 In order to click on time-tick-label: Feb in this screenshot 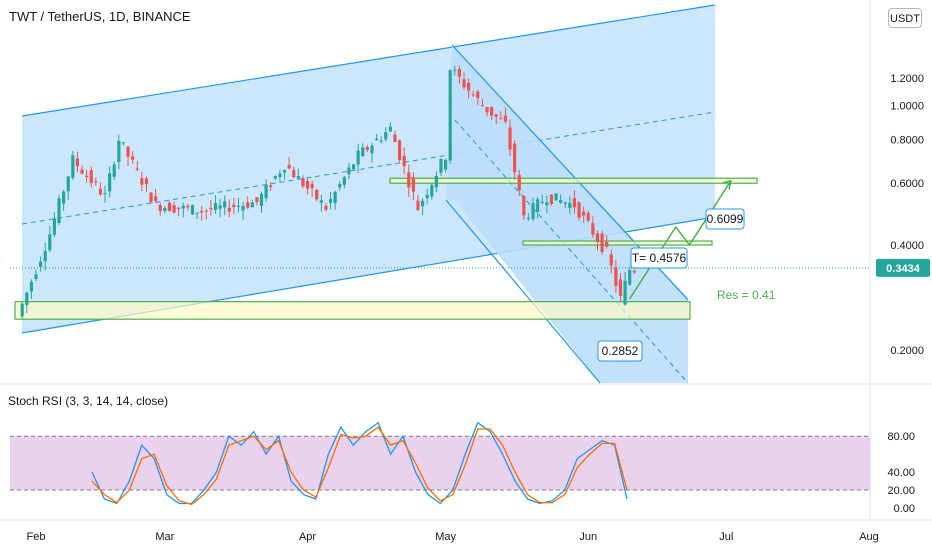, I will do `click(36, 537)`.